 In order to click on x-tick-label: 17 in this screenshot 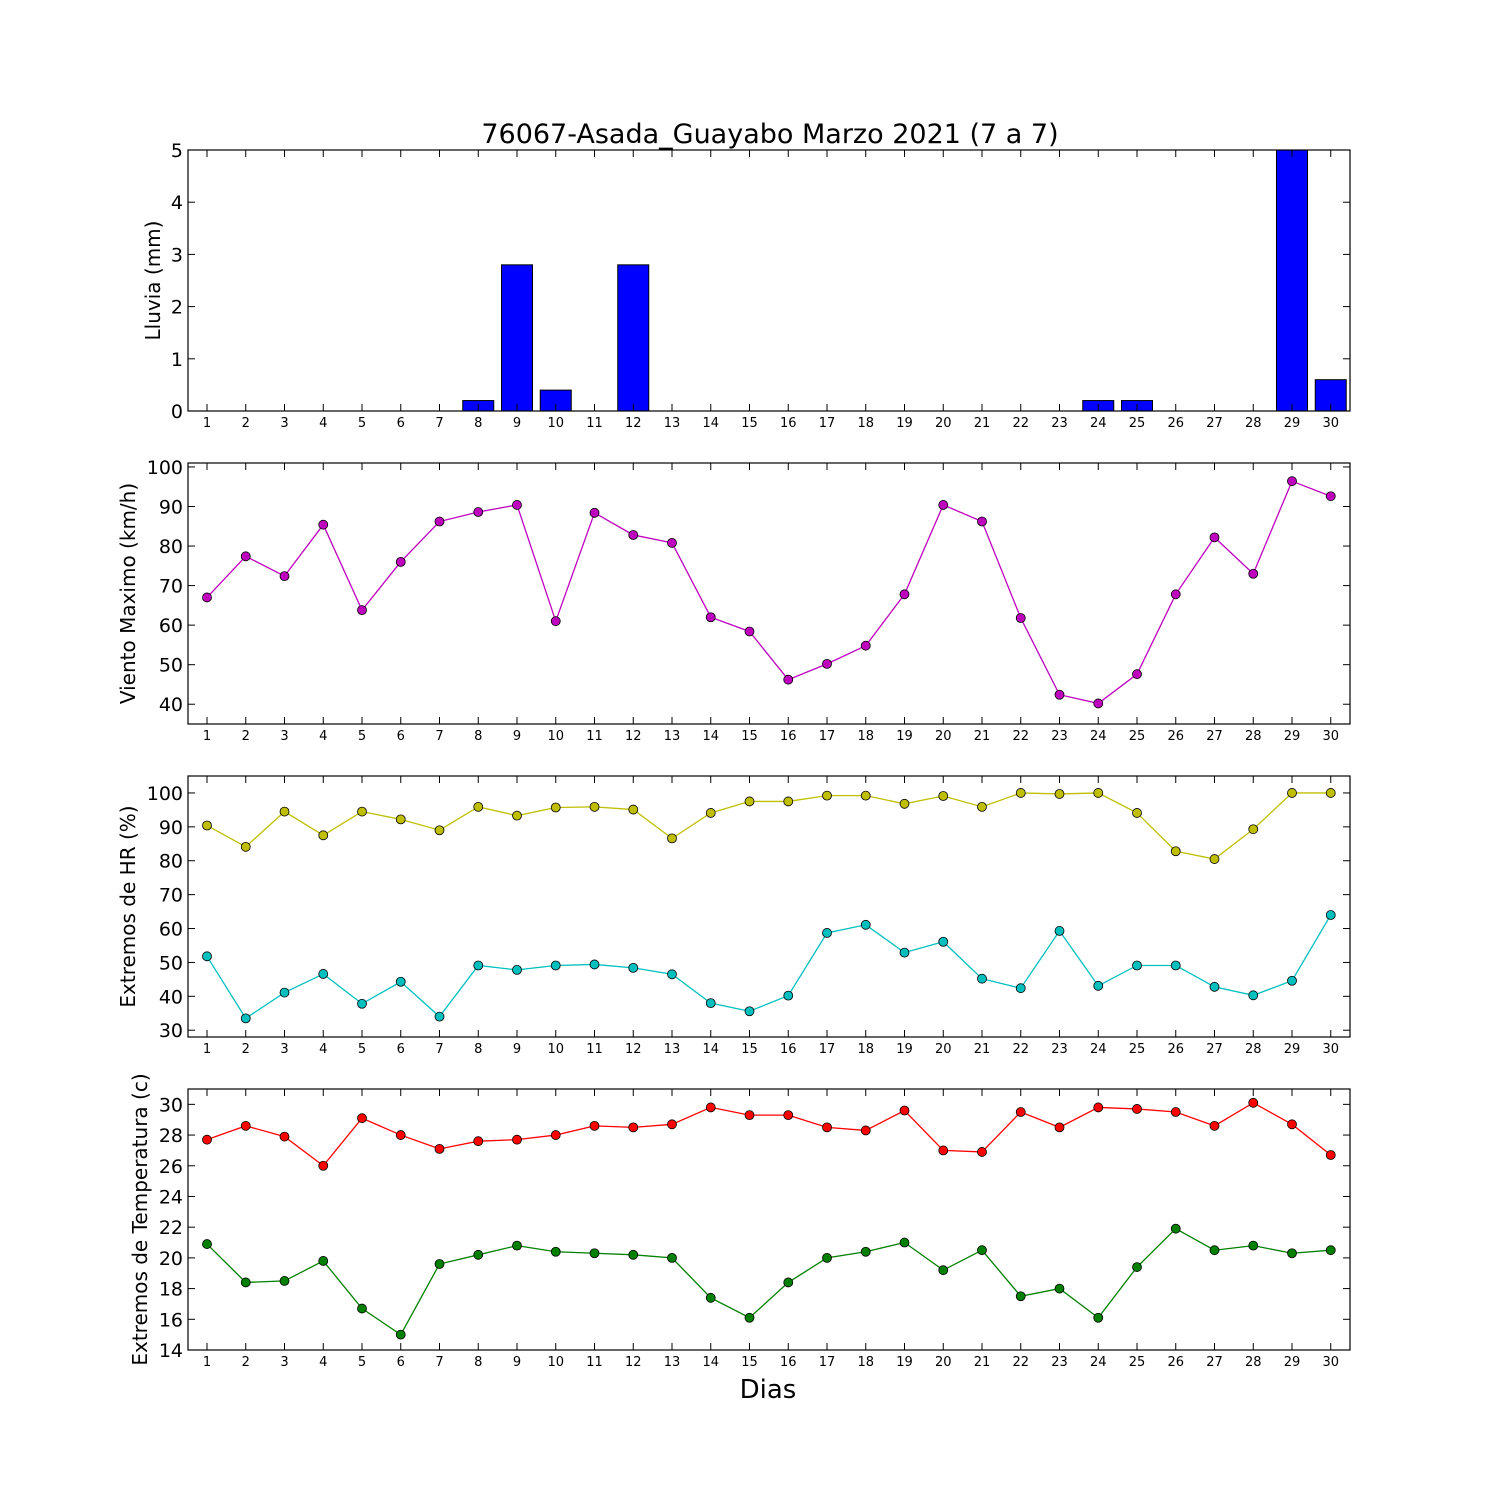, I will do `click(827, 736)`.